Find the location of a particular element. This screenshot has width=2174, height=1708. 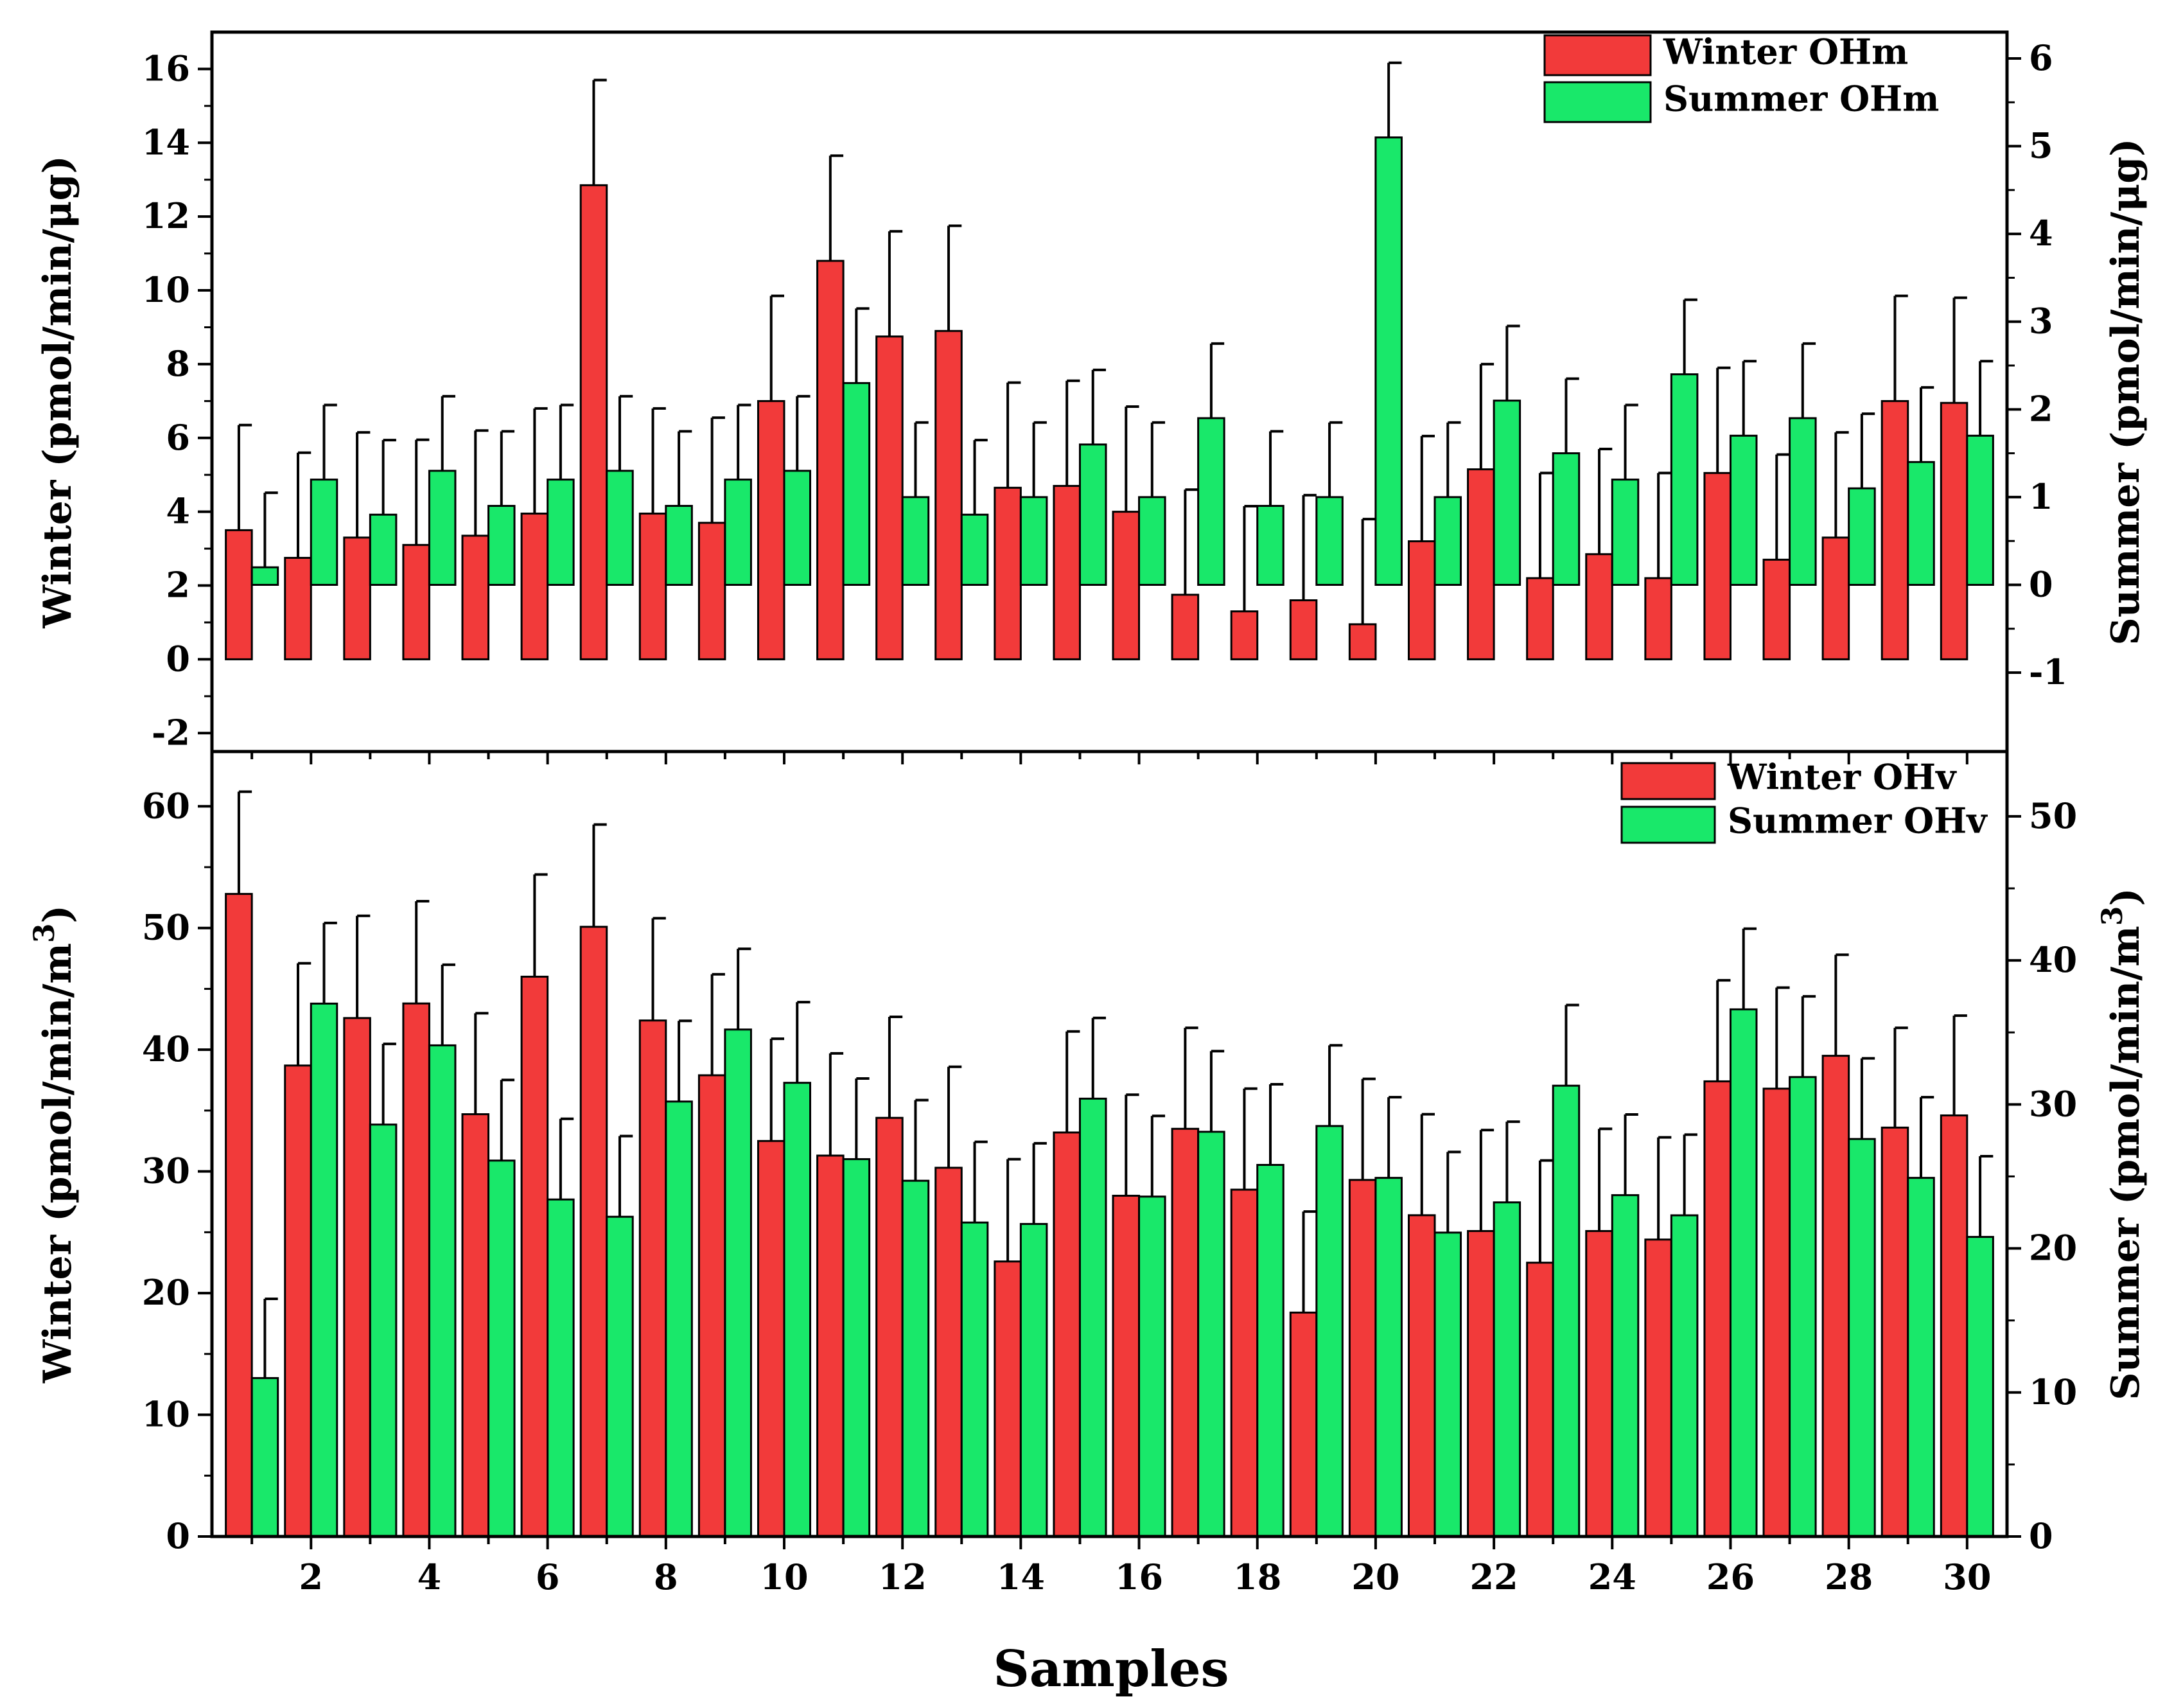

top-right-tick-label: 5 is located at coordinates (2041, 145).